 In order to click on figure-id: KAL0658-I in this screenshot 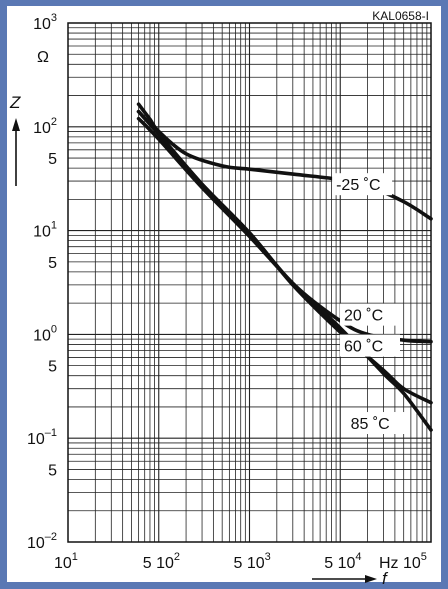, I will do `click(400, 16)`.